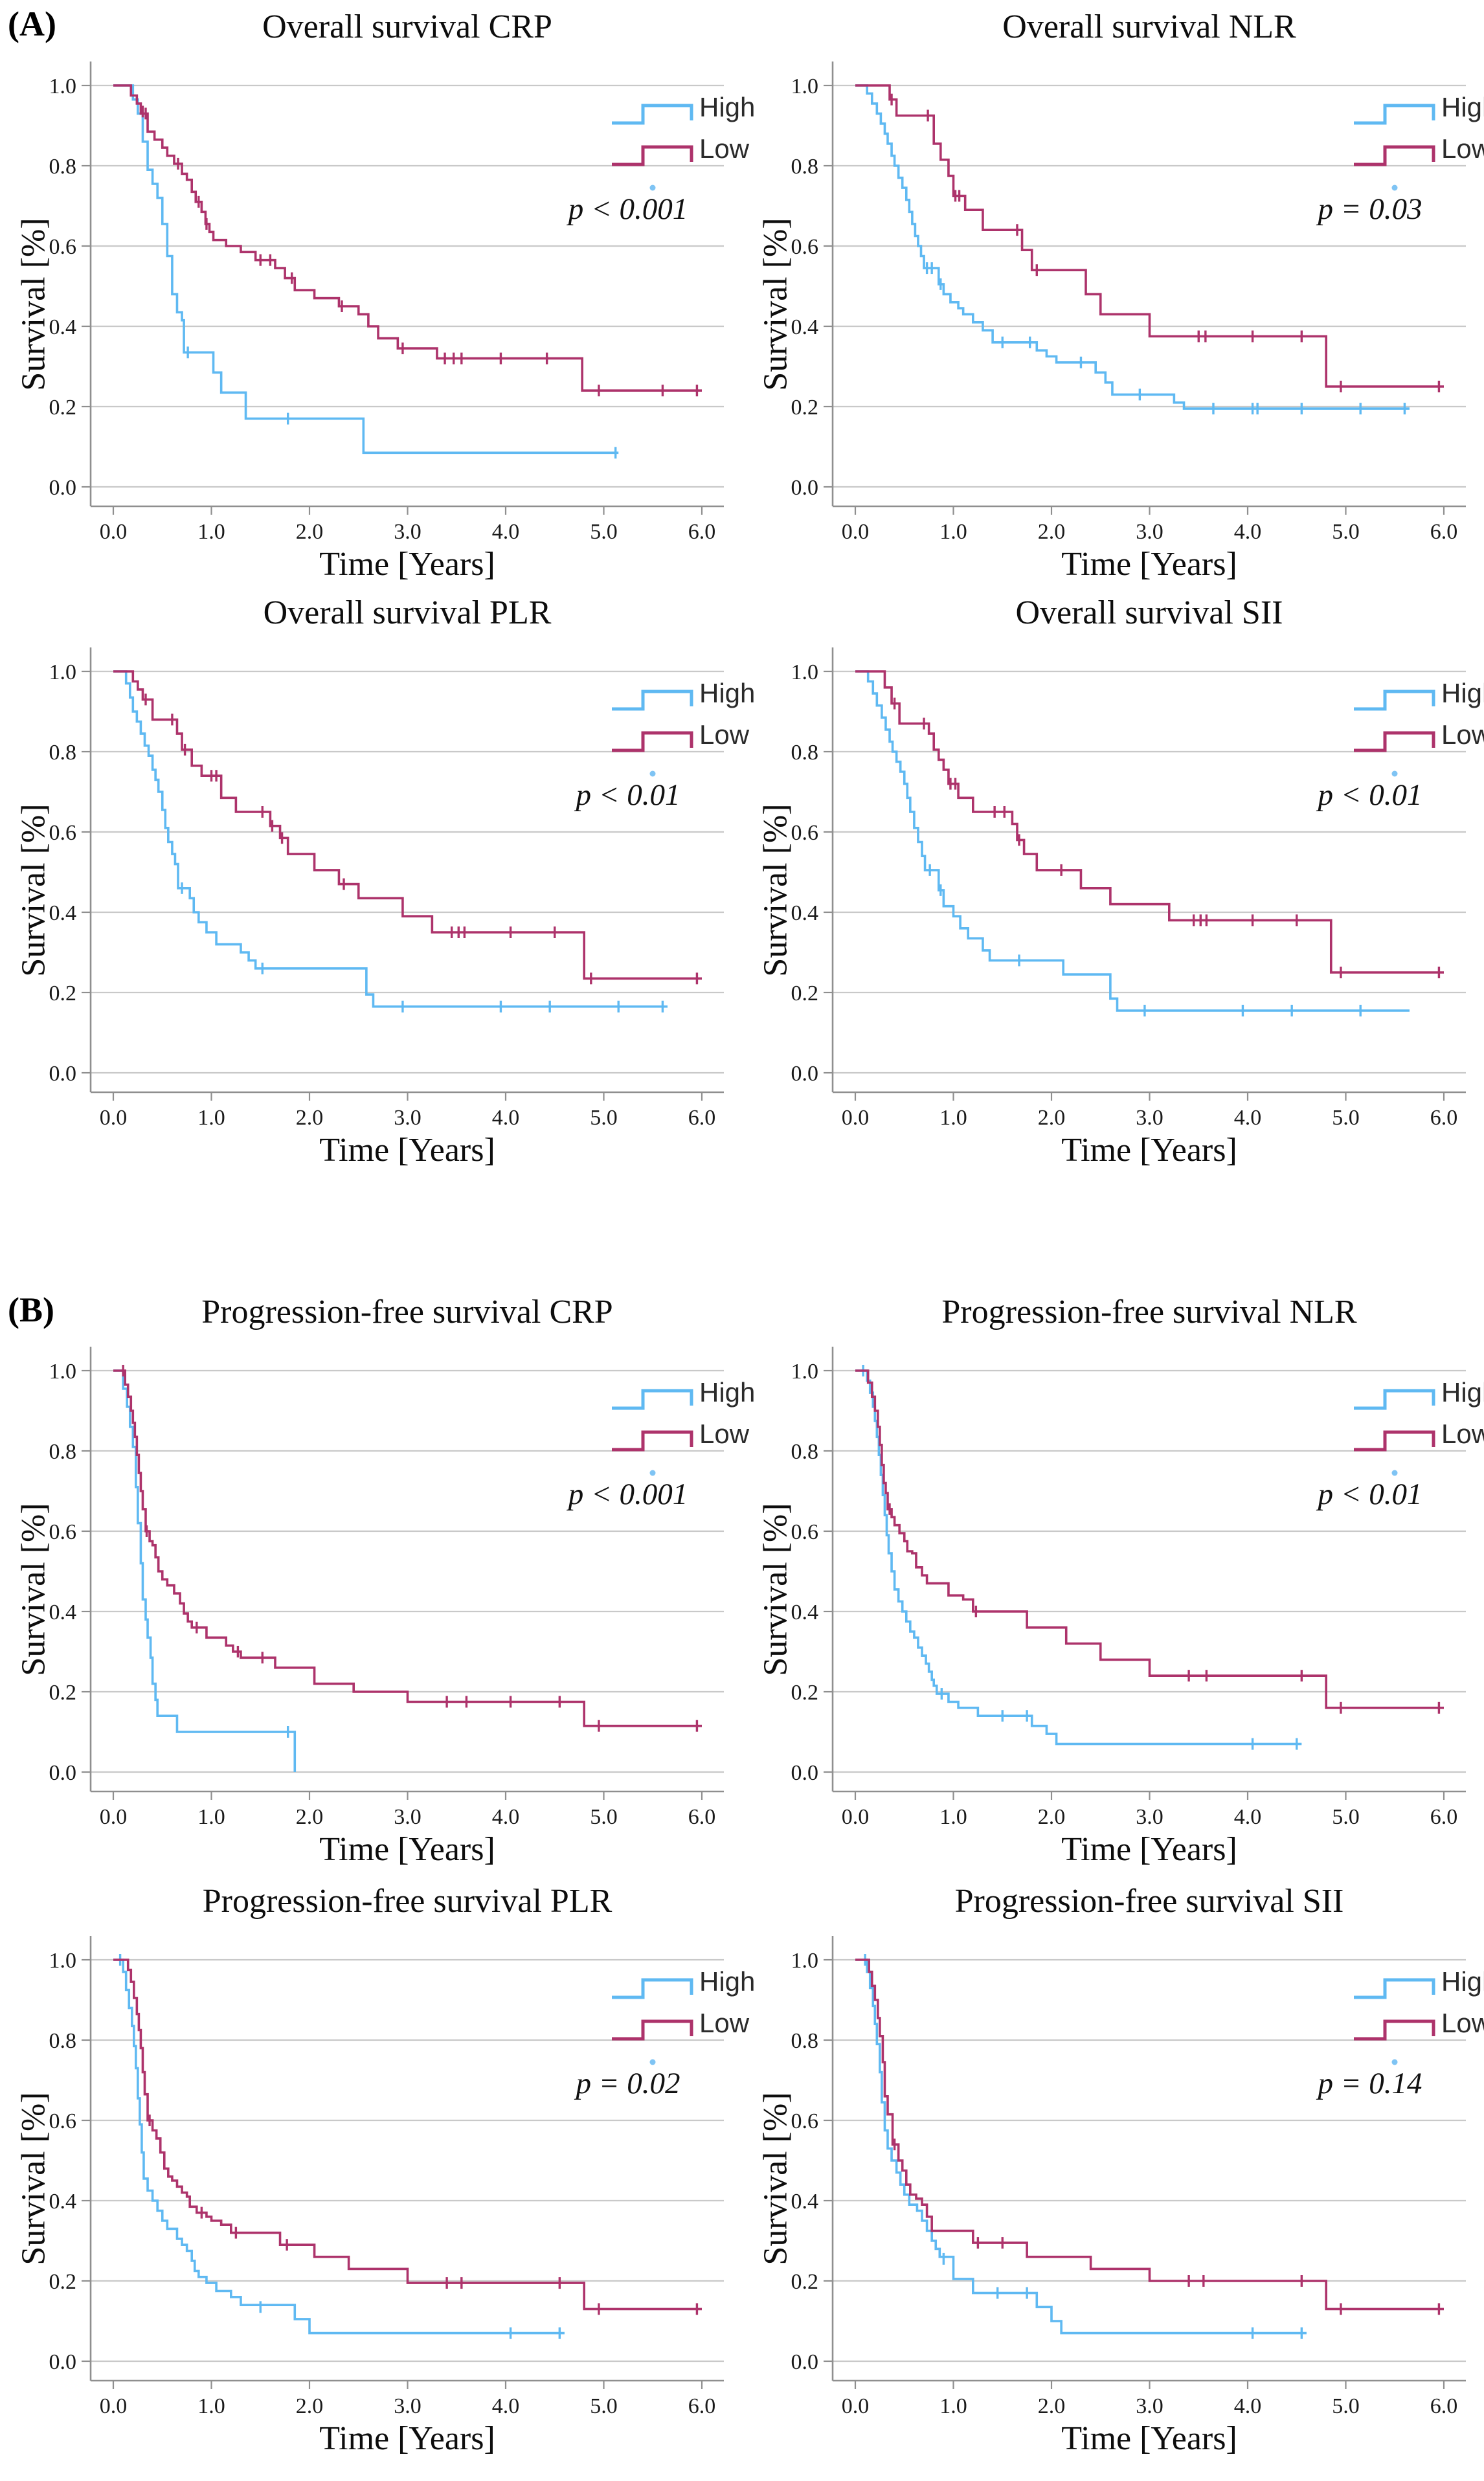 The image size is (1484, 2481). I want to click on panel-label-a: (A), so click(32, 24).